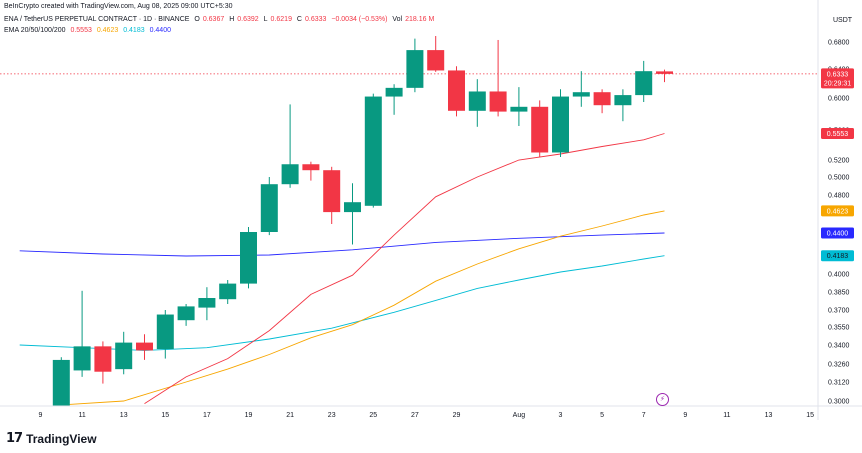  Describe the element at coordinates (35, 30) in the screenshot. I see `ema-legend-label: EMA 20/50/100/200` at that location.